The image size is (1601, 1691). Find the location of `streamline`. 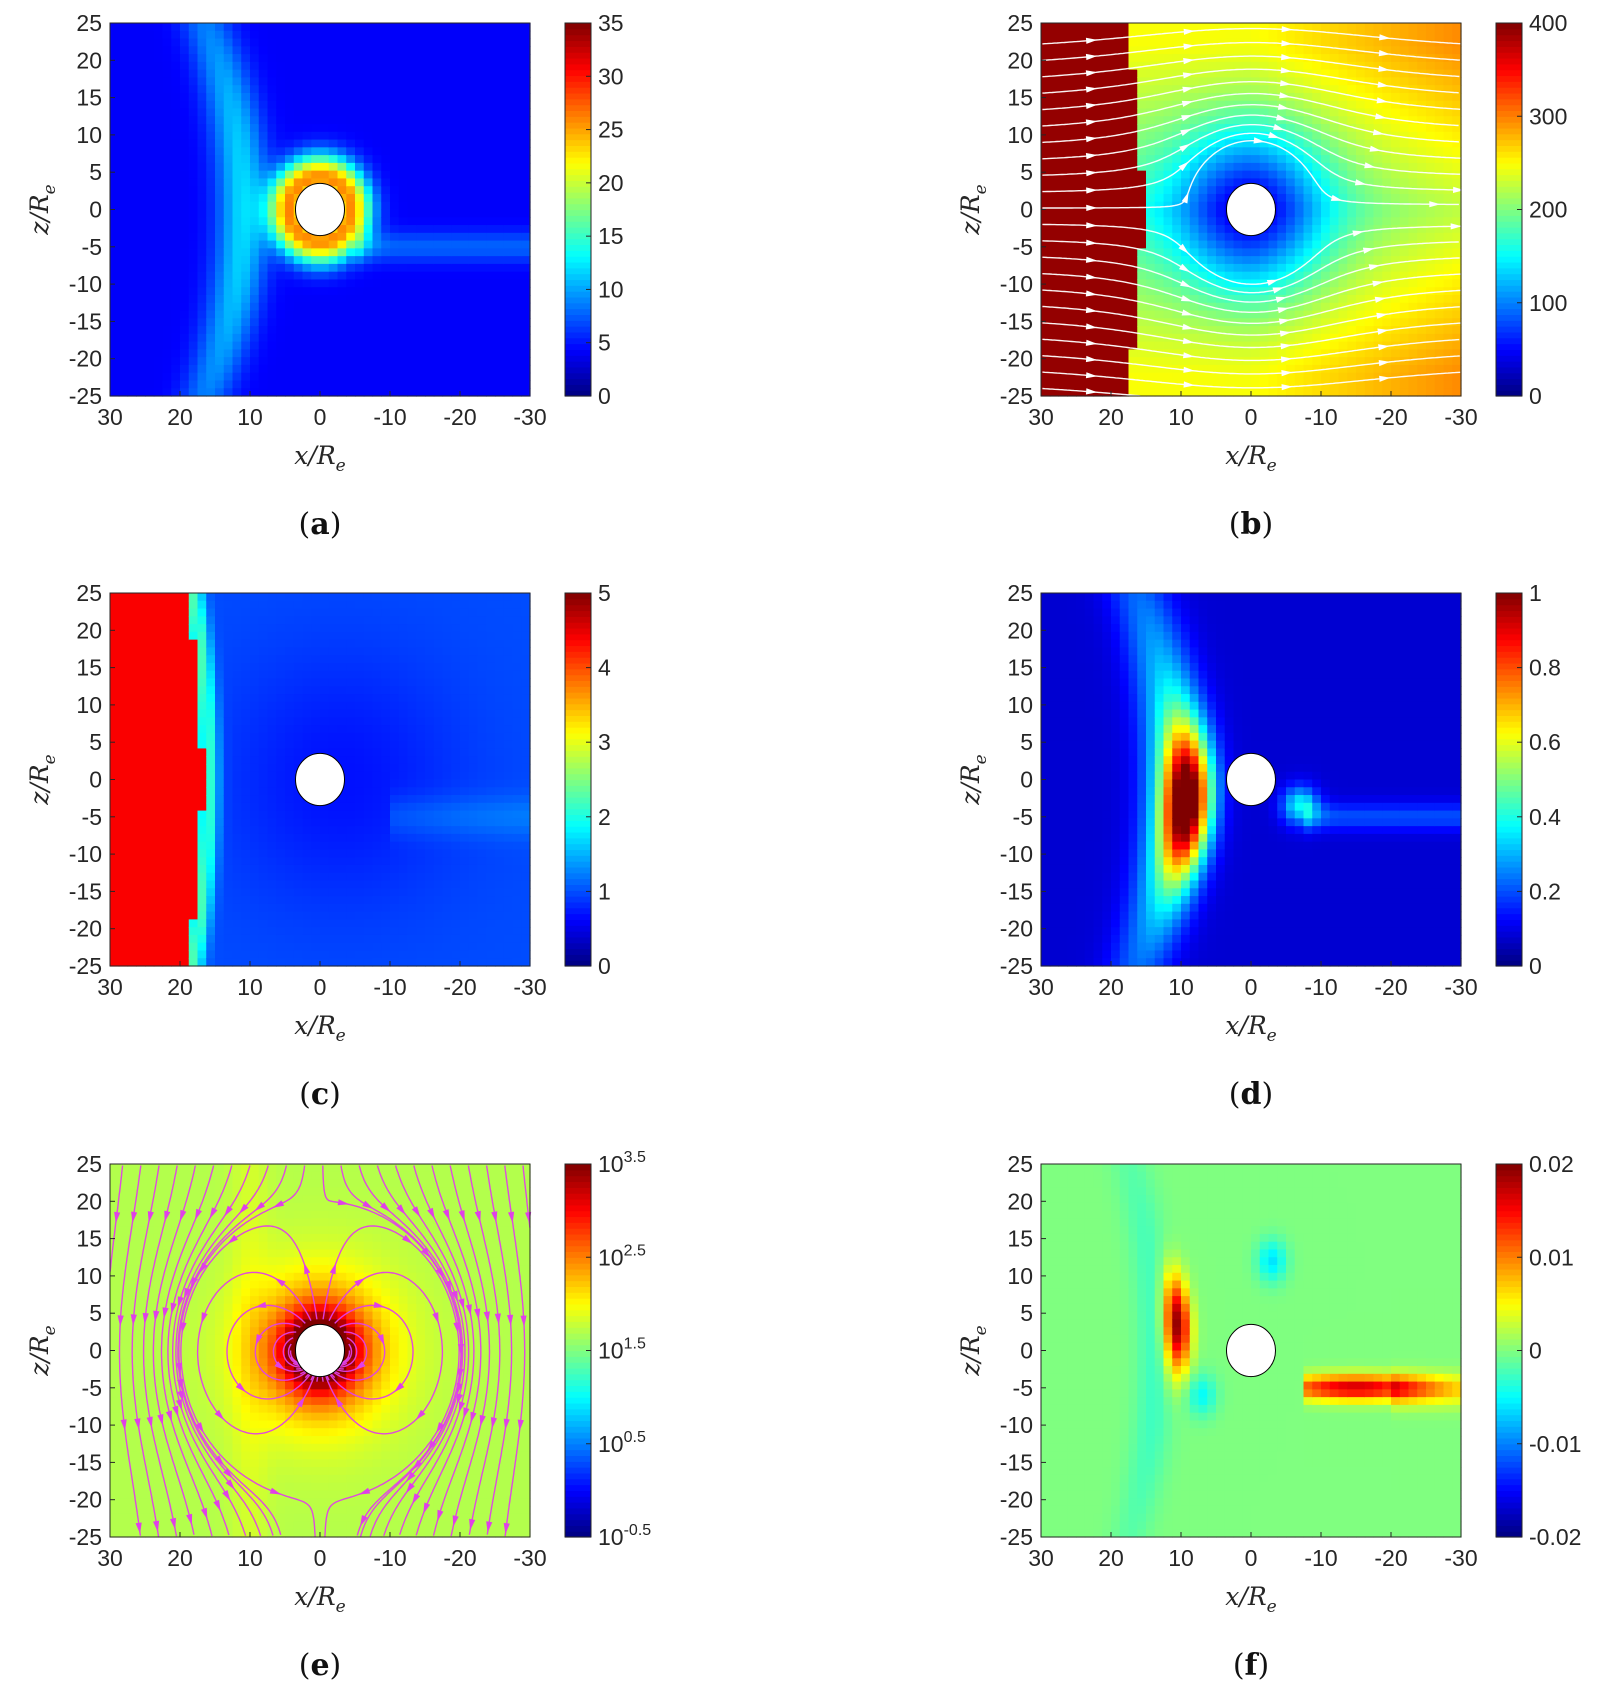

streamline is located at coordinates (1251, 36).